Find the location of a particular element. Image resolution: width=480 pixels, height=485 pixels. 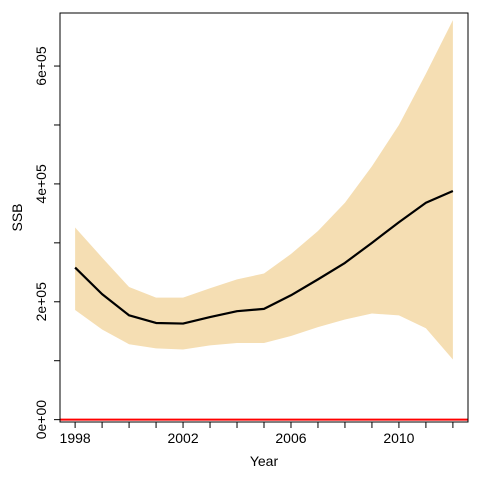

x-axis: 1998 2002 2006 2010 is located at coordinates (257, 434).